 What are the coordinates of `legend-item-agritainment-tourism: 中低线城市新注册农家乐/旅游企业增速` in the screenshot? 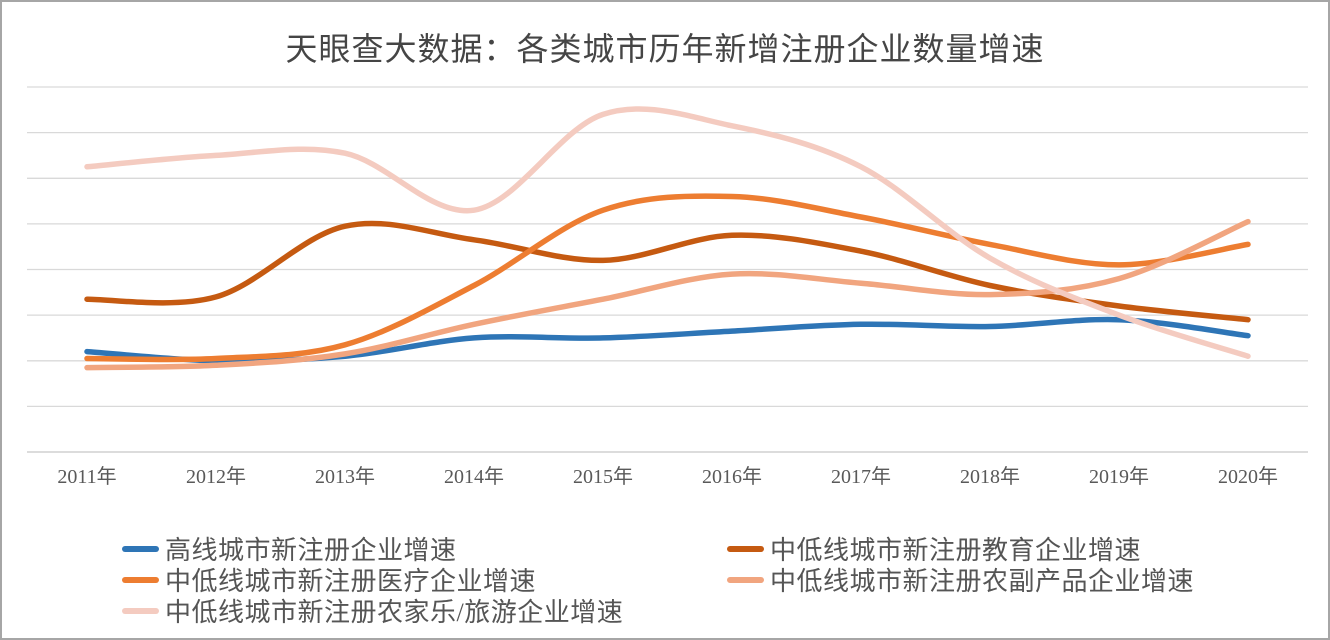 It's located at (424, 612).